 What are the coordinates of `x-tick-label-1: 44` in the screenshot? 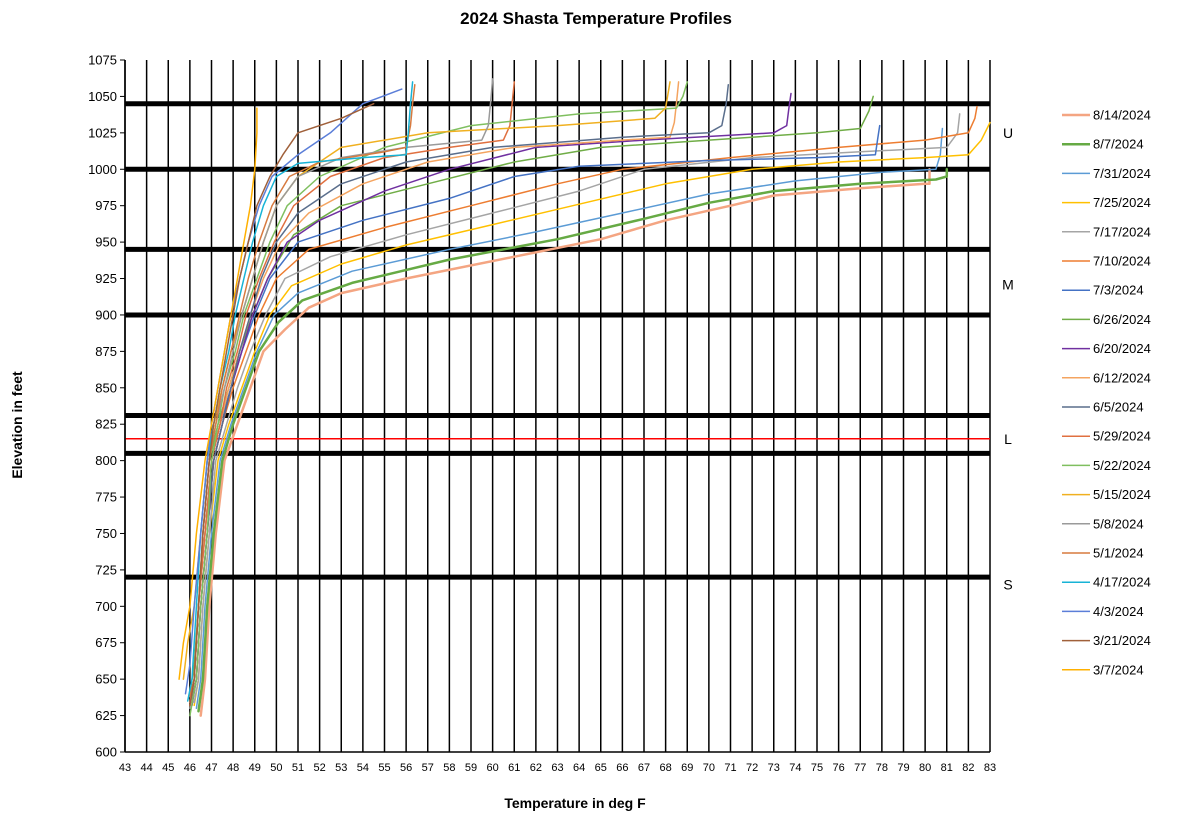 It's located at (147, 768).